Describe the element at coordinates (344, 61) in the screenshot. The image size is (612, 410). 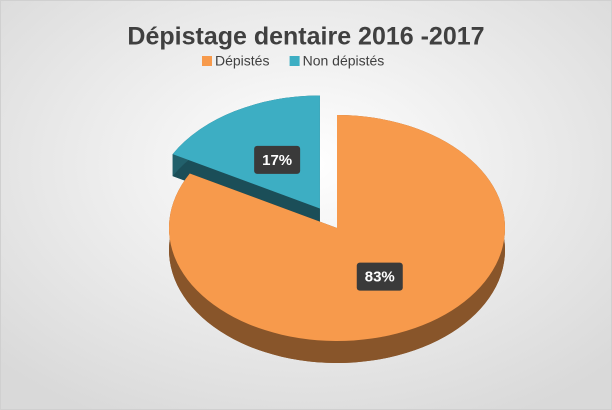
I see `legend-label: Non dépistés` at that location.